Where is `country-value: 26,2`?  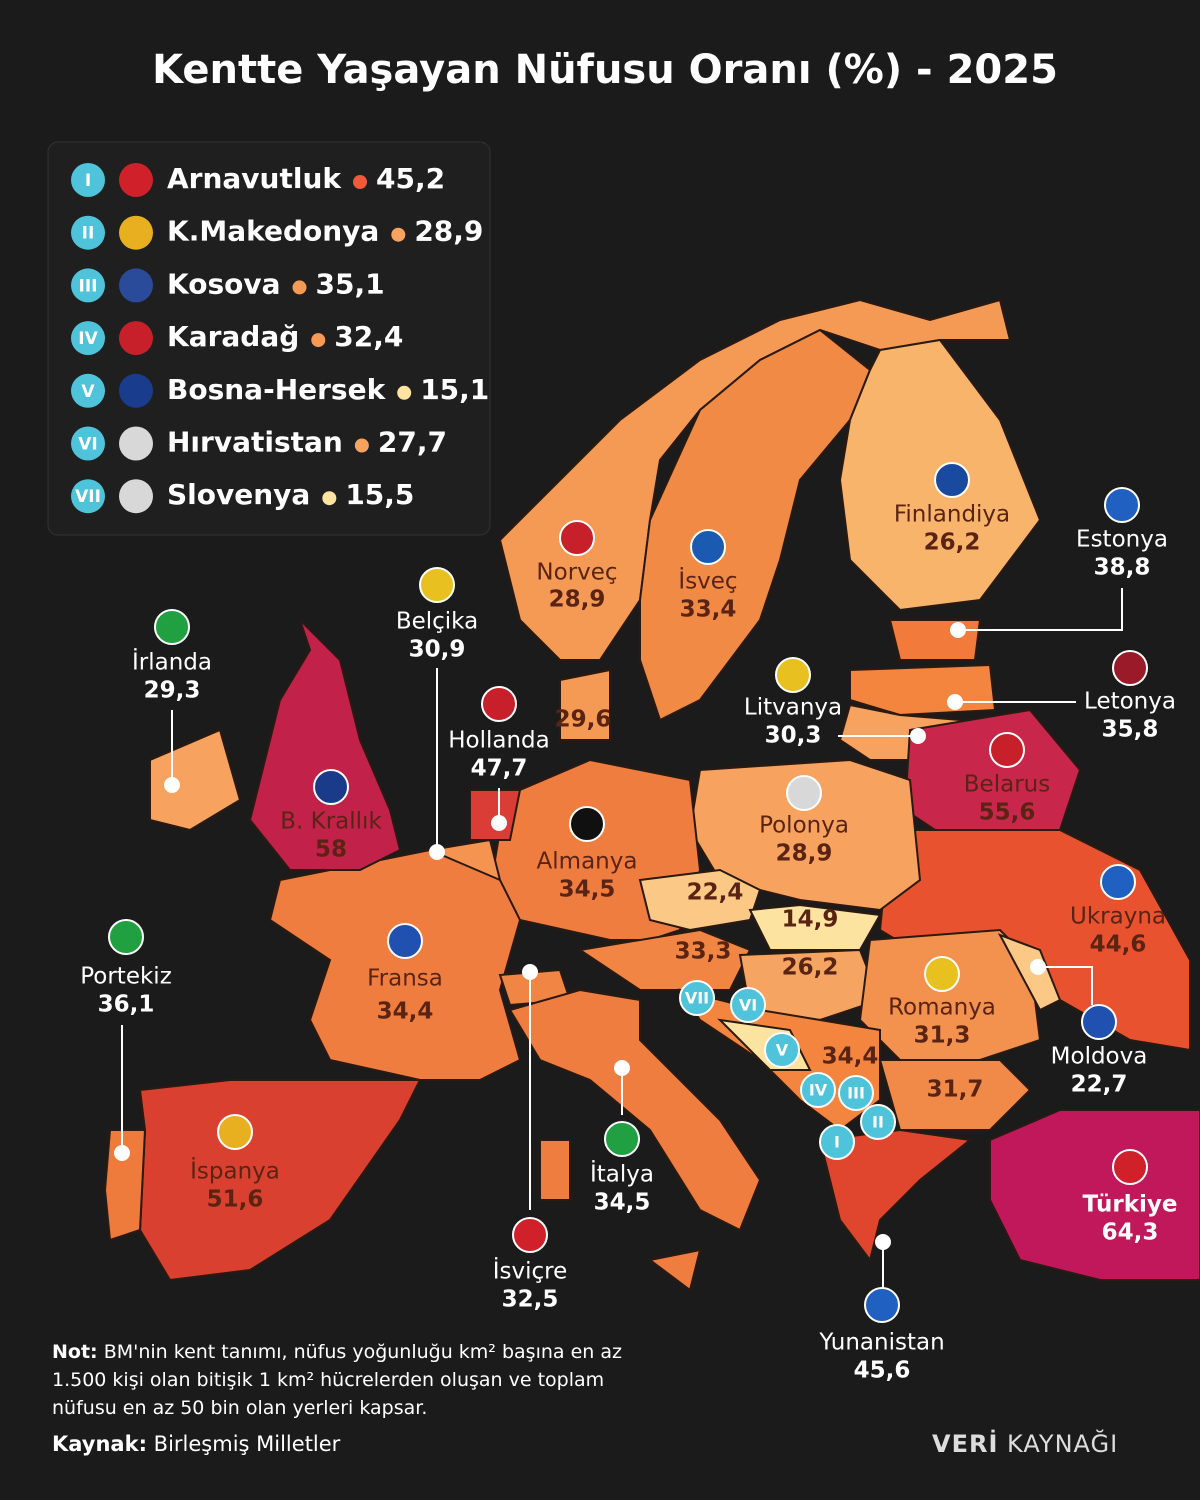
country-value: 26,2 is located at coordinates (952, 543).